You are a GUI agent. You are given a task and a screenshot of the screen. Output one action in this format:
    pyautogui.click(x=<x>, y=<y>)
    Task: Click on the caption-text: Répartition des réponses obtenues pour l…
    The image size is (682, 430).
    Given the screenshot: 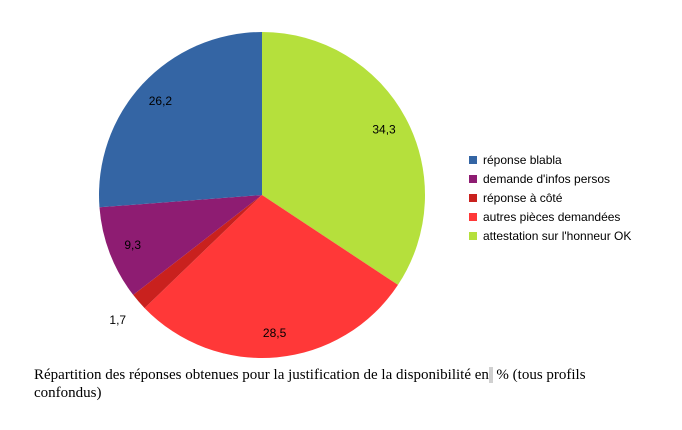 What is the action you would take?
    pyautogui.click(x=261, y=375)
    